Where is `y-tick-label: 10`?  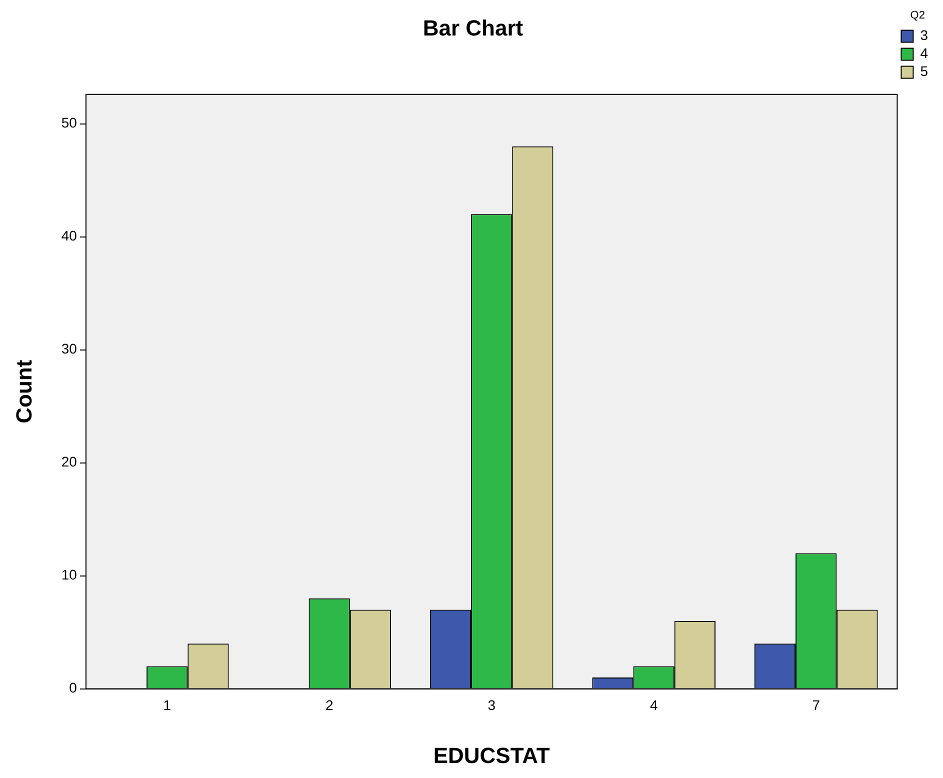
y-tick-label: 10 is located at coordinates (69, 574).